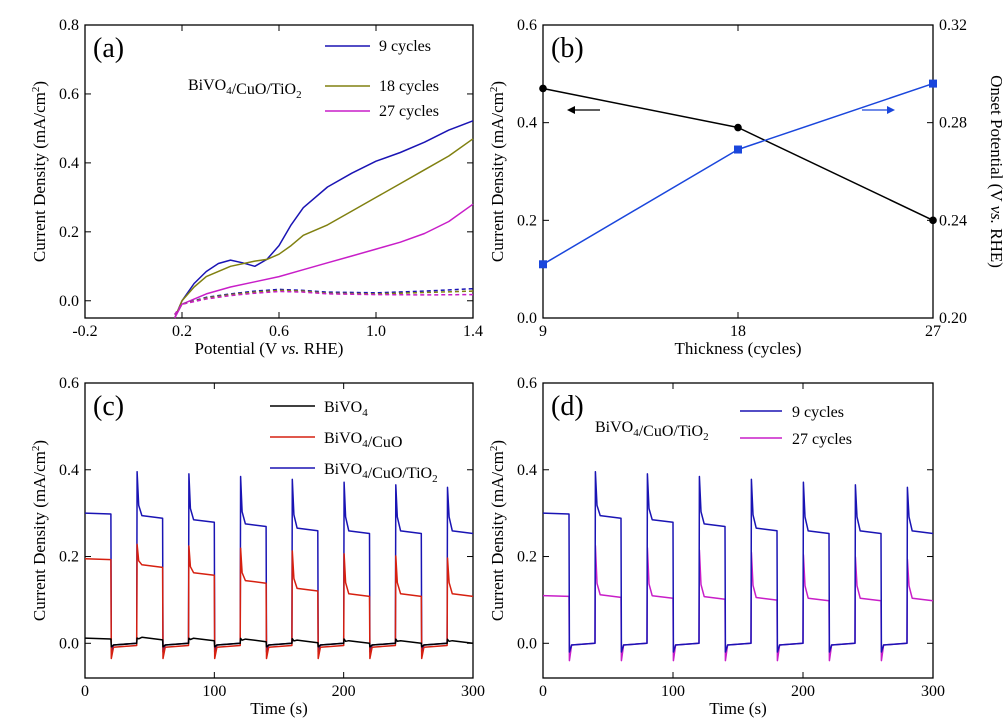  I want to click on x-tick-label-b: 9, so click(543, 331).